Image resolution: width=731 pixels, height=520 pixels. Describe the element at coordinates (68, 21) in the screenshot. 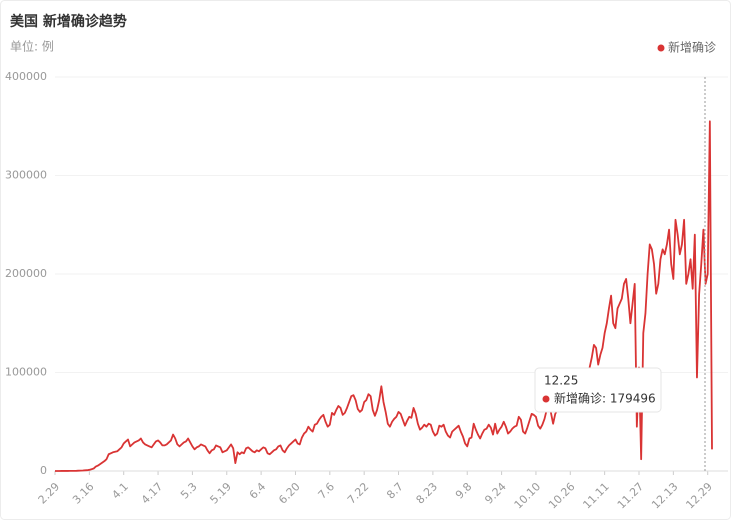

I see `chart-title: 美国 新增确诊趋势` at that location.